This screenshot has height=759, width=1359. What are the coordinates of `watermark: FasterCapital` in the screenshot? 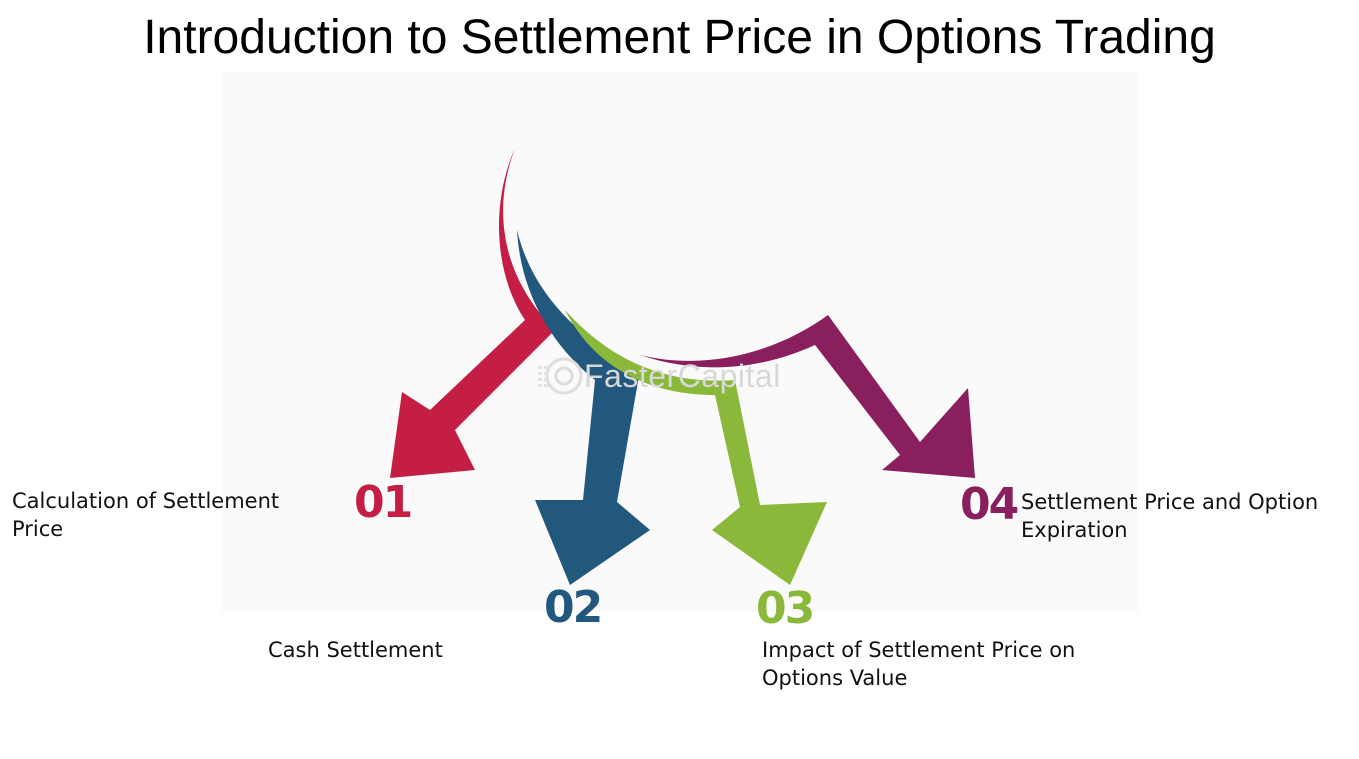 It's located at (681, 377).